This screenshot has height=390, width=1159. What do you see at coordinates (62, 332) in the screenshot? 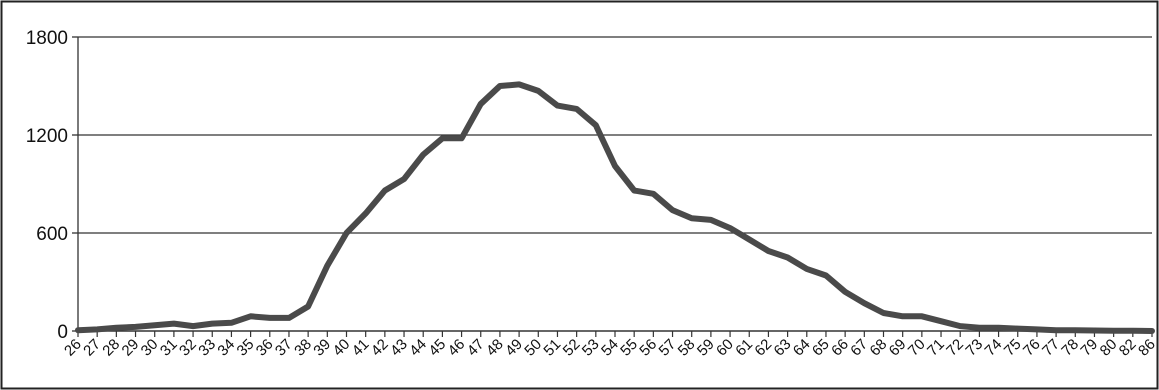
I see `y-tick-label: 0` at bounding box center [62, 332].